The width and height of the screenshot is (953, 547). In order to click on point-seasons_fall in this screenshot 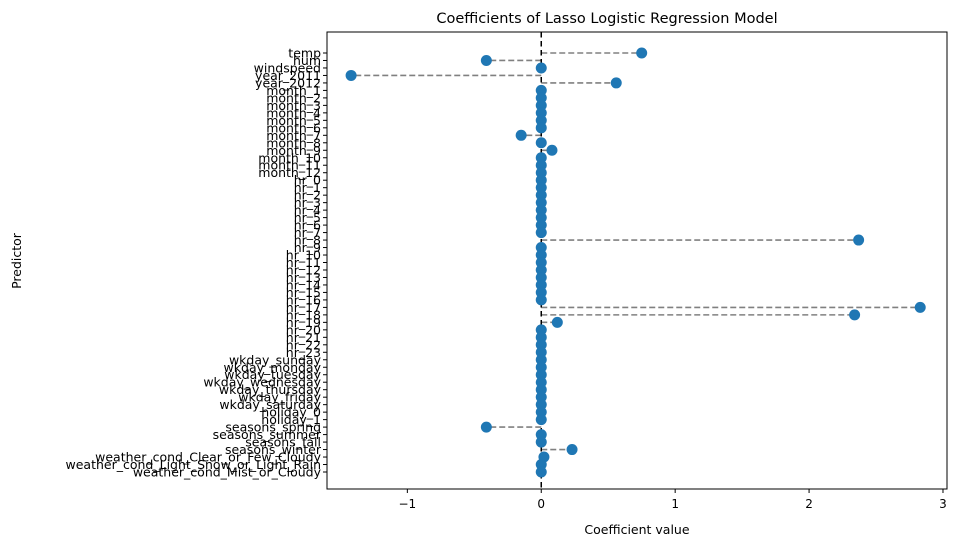, I will do `click(541, 442)`.